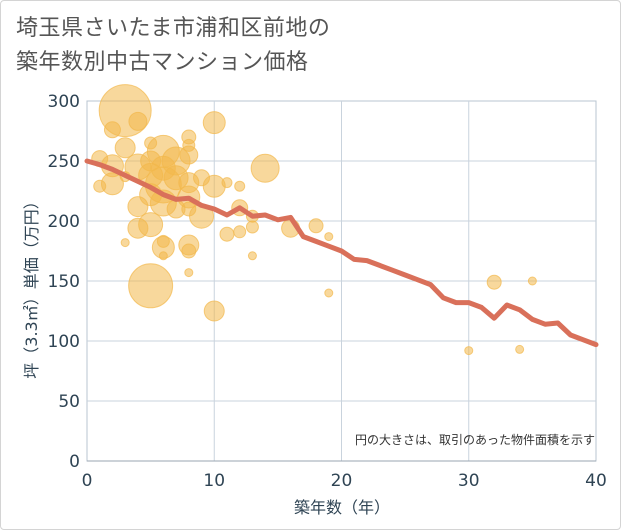 This screenshot has width=621, height=530. I want to click on y-axis-label: 坪（3.3㎡）単価（万円）, so click(31, 285).